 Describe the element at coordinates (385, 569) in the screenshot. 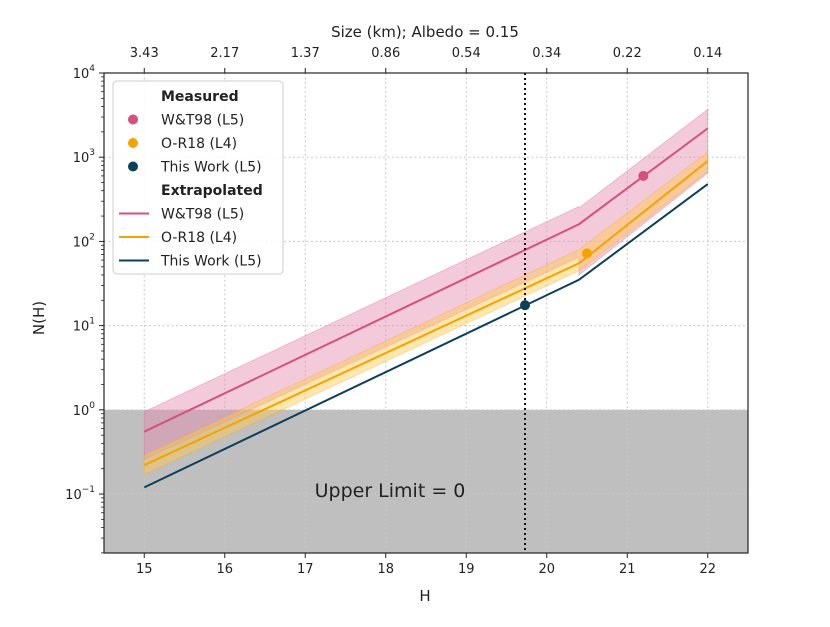

I see `x-tick-label: 18` at that location.